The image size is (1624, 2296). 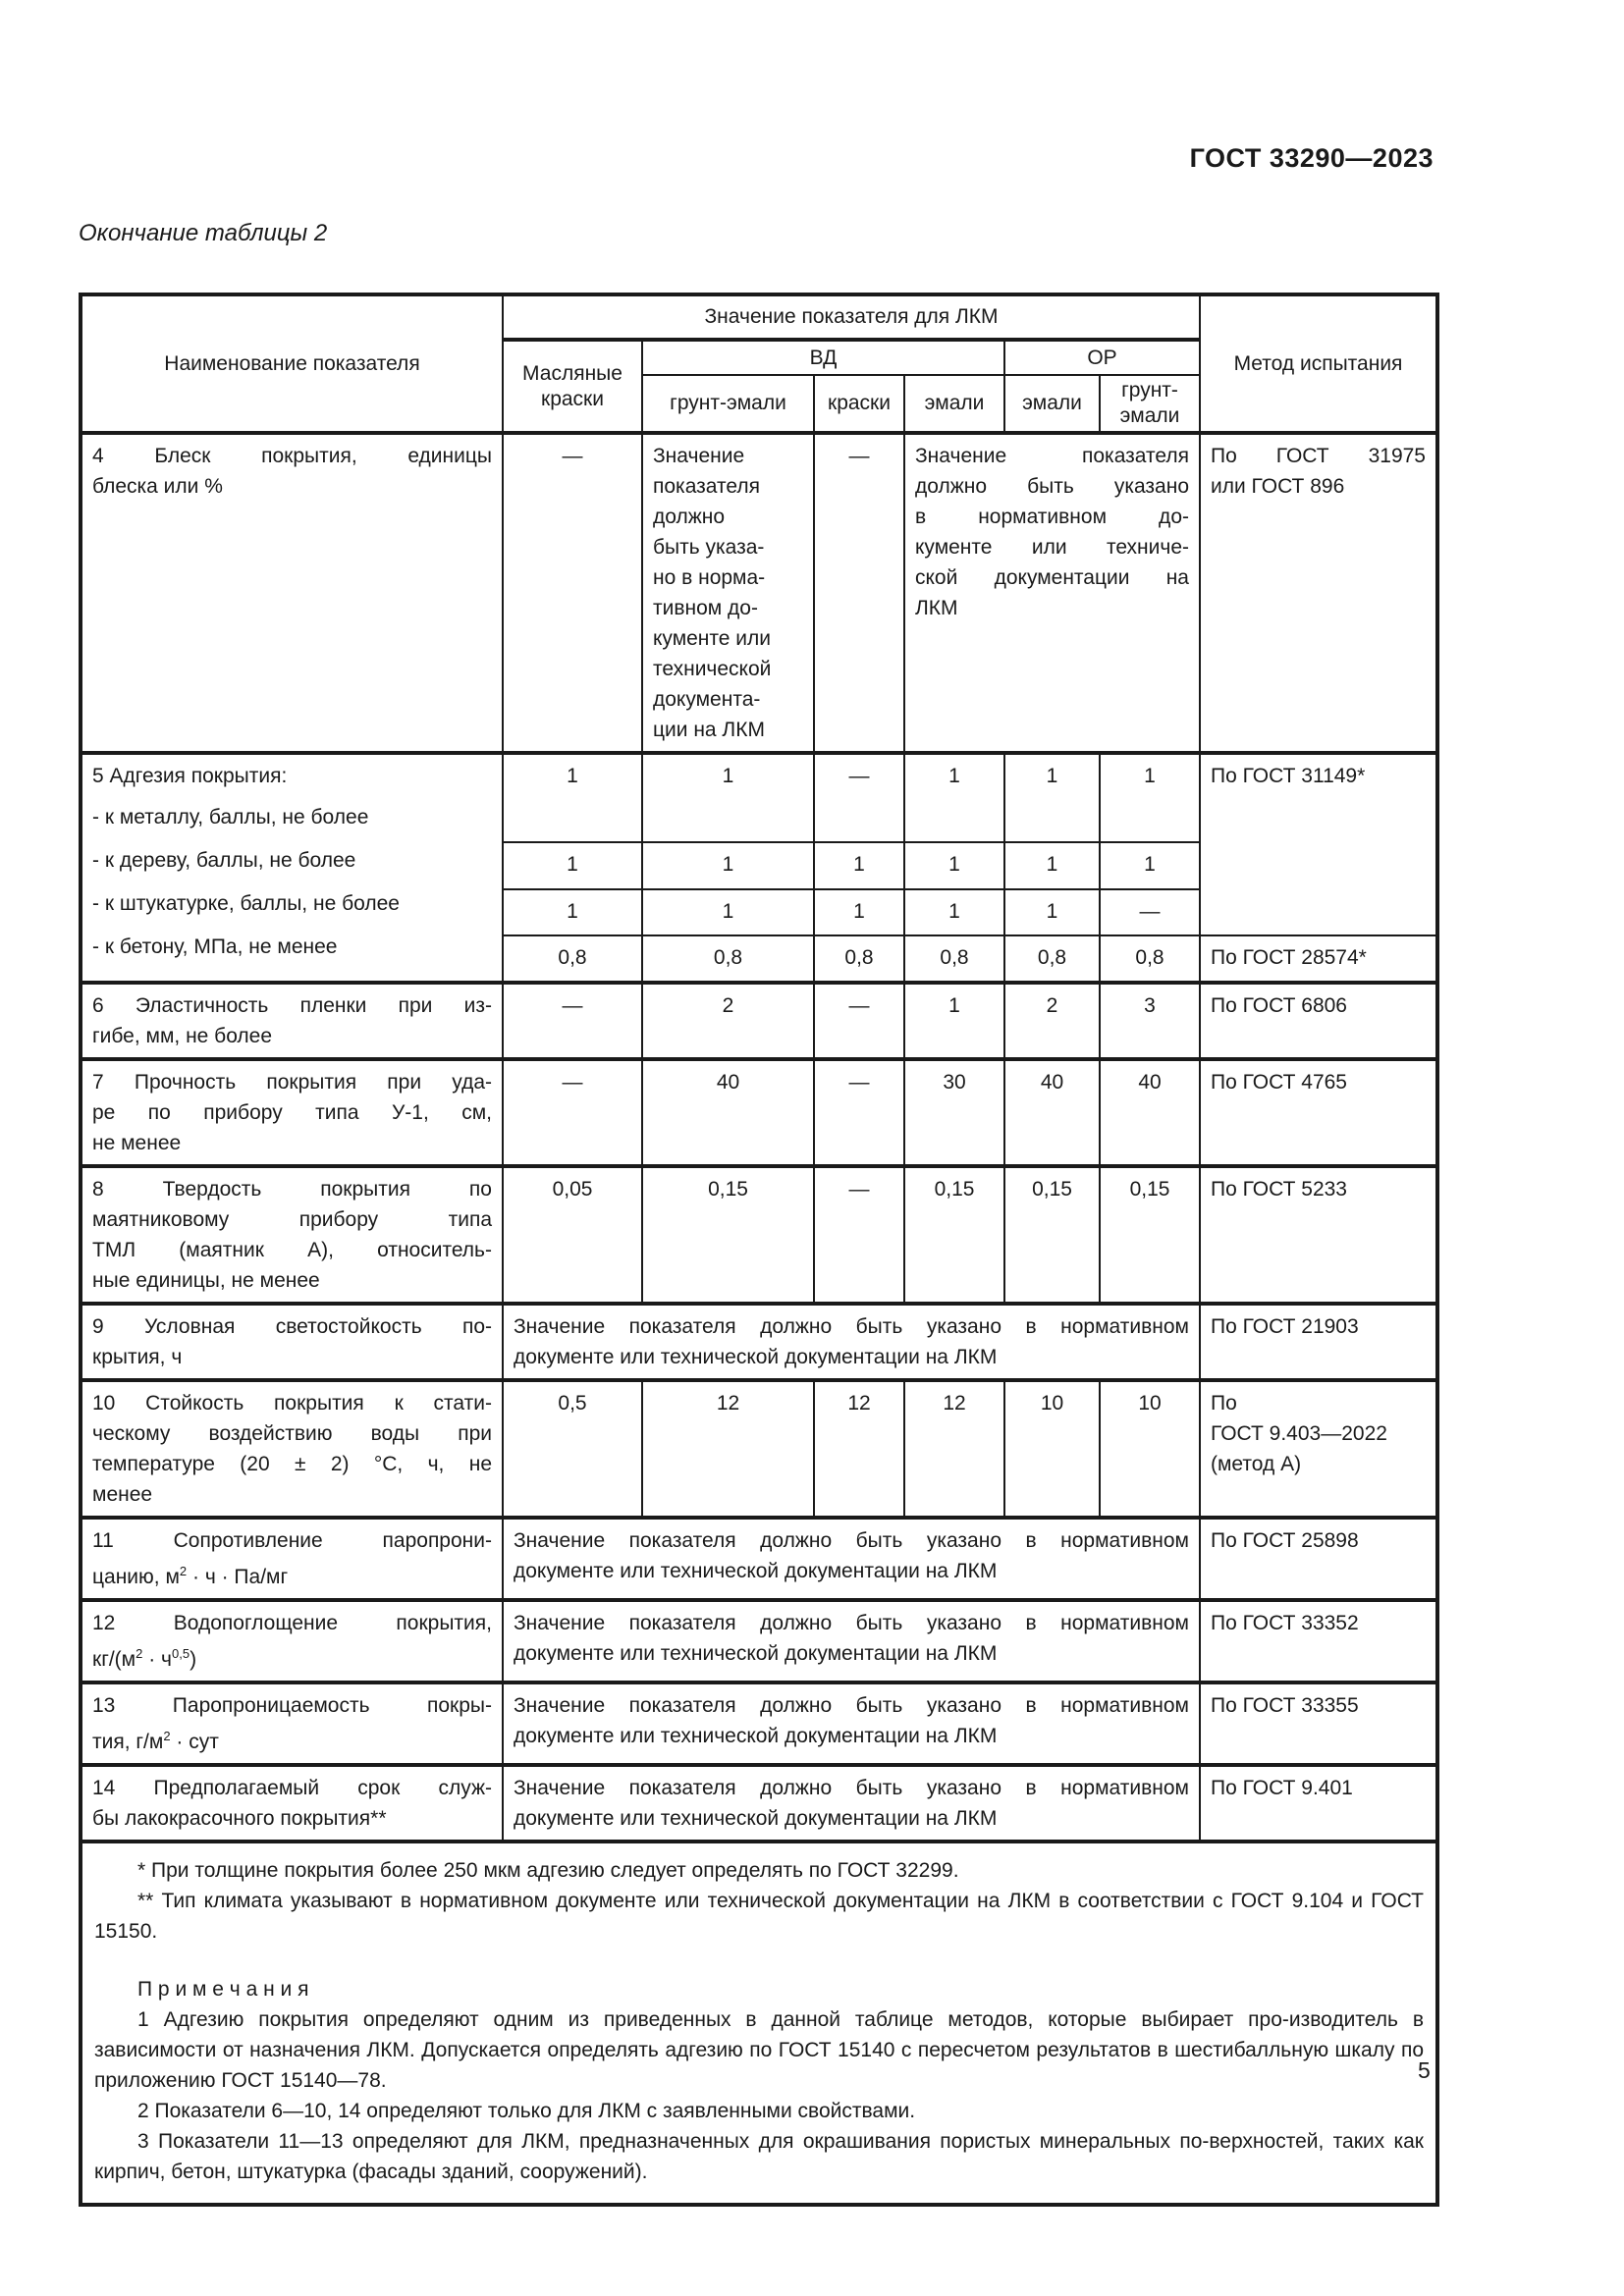 I want to click on row4-vd-kraski-value: —, so click(x=859, y=593).